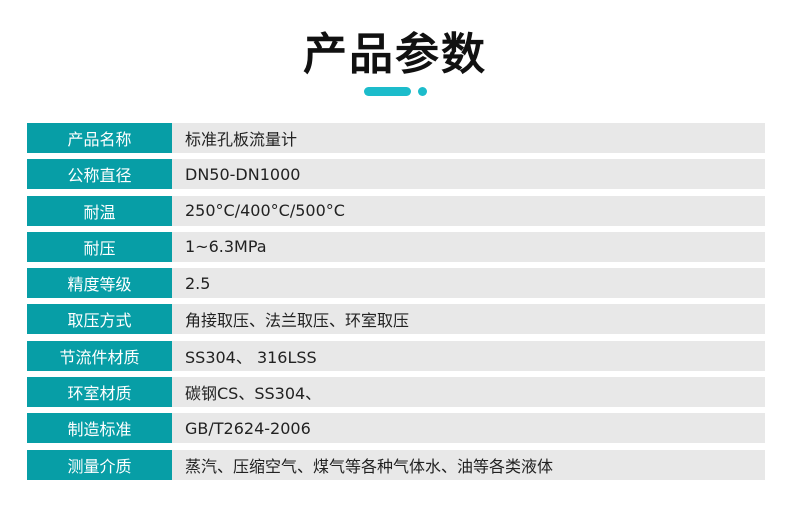 The image size is (790, 514). What do you see at coordinates (99, 210) in the screenshot?
I see `row-label: 耐温` at bounding box center [99, 210].